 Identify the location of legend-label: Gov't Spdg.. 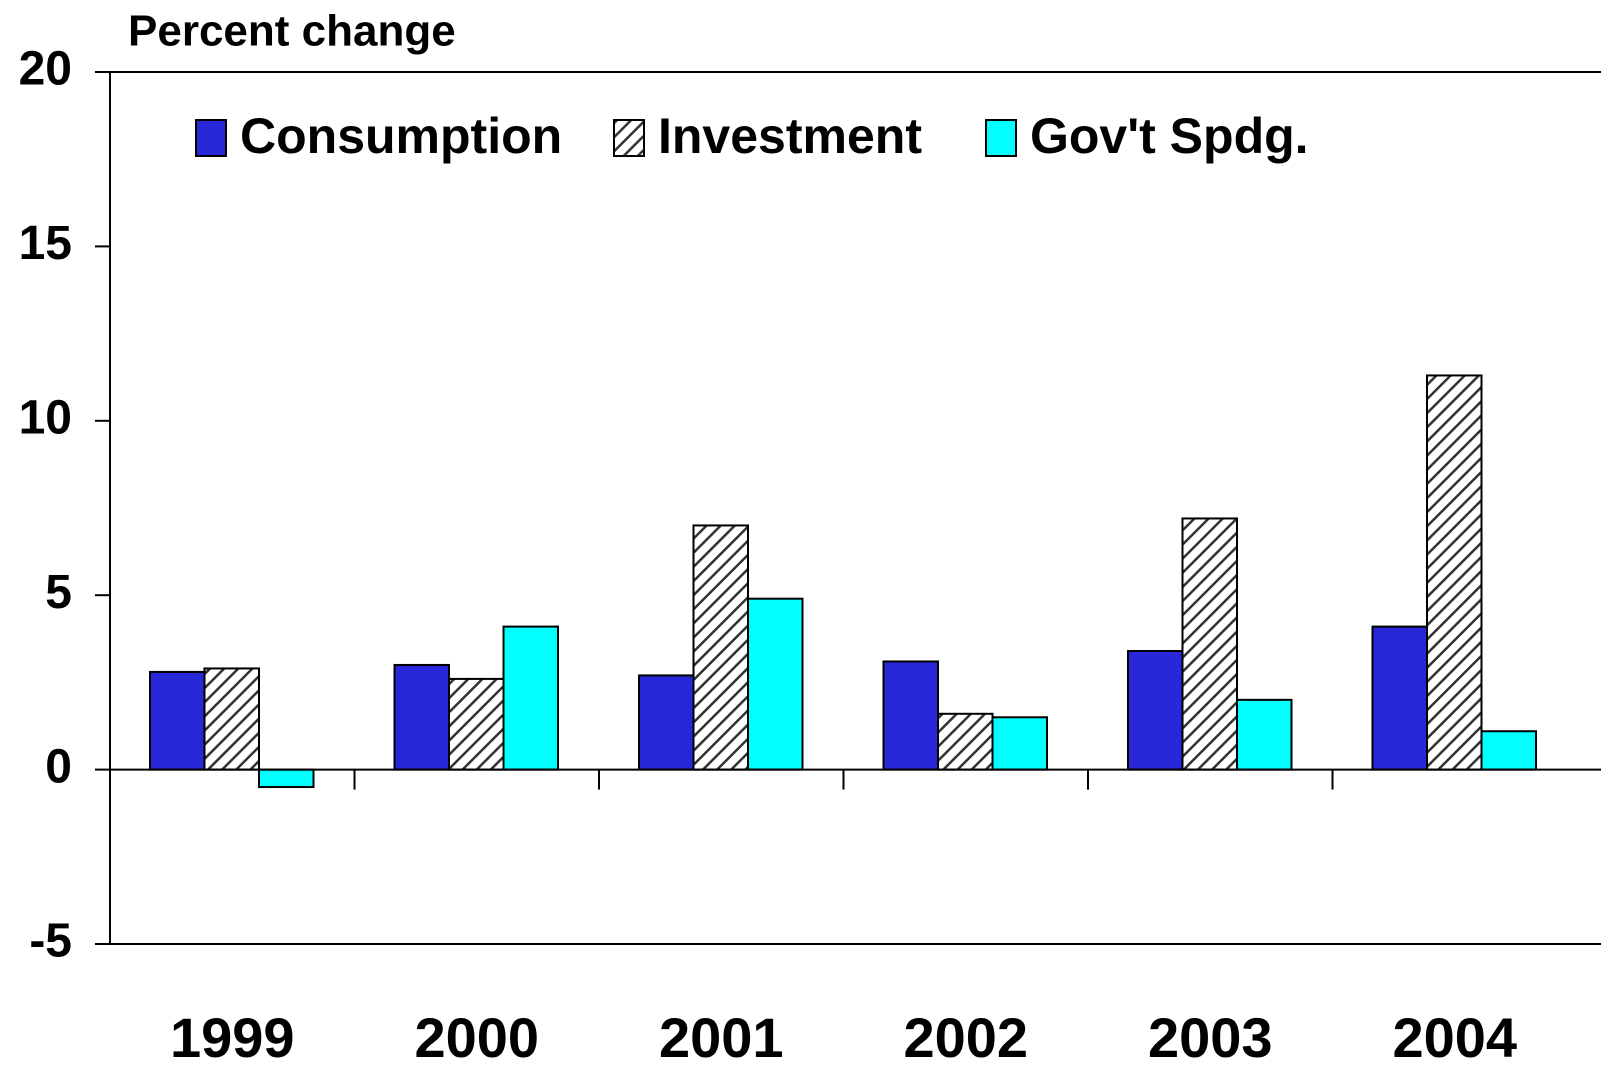
(1169, 136).